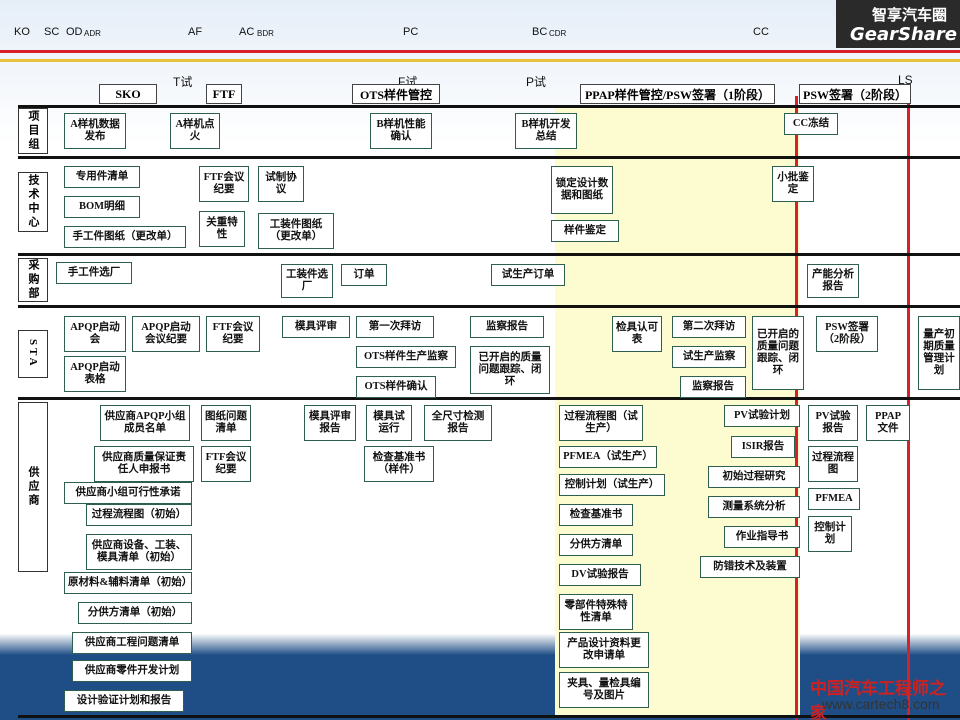 The height and width of the screenshot is (720, 960). I want to click on task-box: 全尺寸检测报告, so click(458, 423).